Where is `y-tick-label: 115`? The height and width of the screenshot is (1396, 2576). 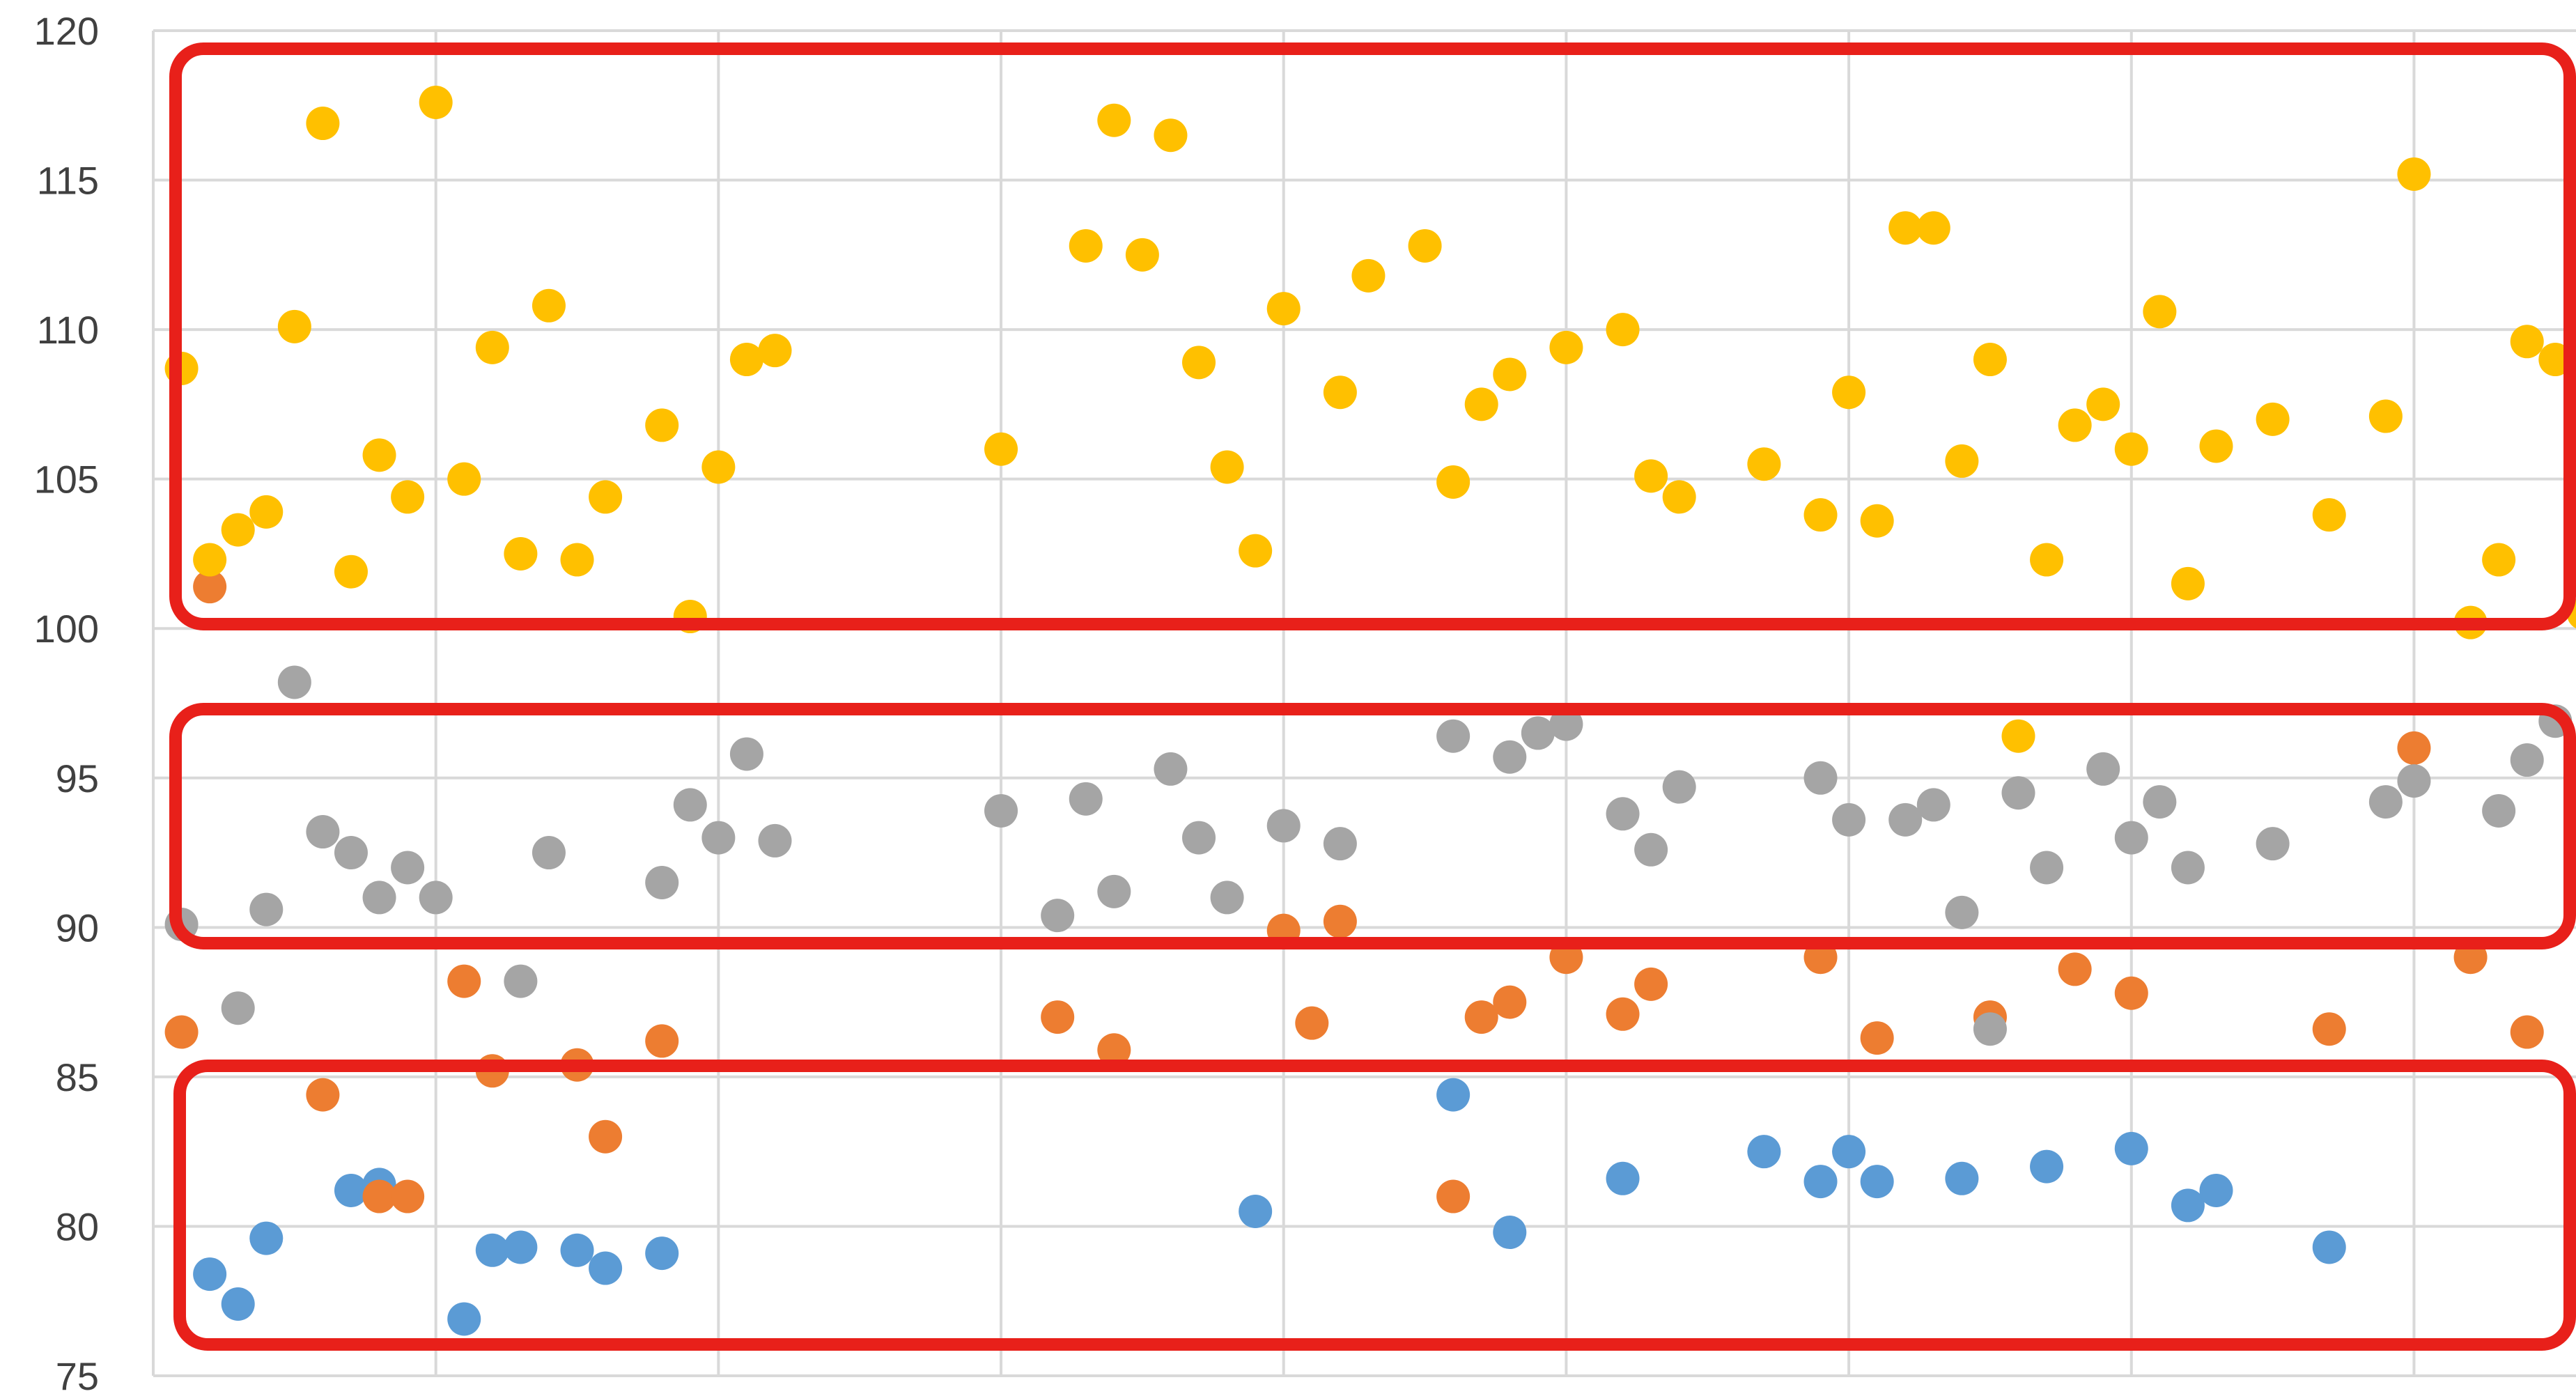
y-tick-label: 115 is located at coordinates (68, 181).